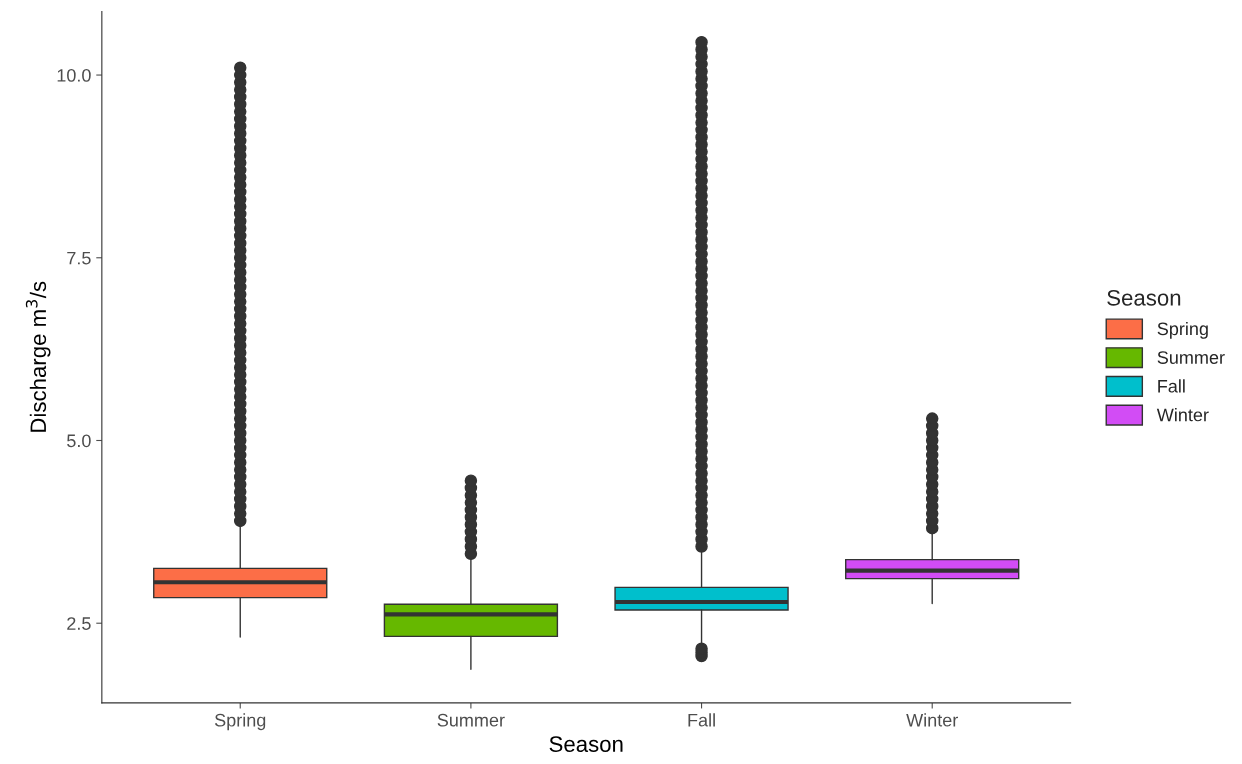 The height and width of the screenshot is (764, 1242). I want to click on x-tick-label: Spring, so click(240, 722).